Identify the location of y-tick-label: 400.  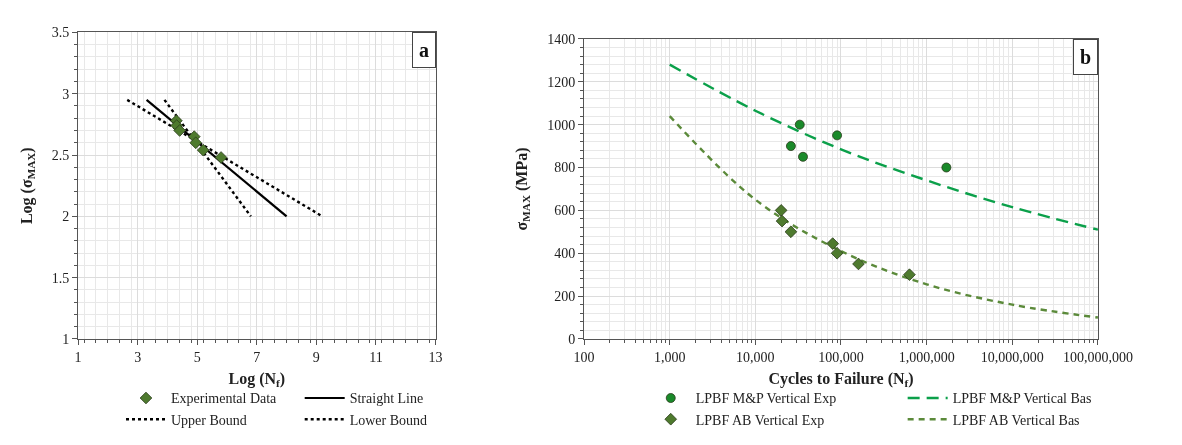
(565, 254).